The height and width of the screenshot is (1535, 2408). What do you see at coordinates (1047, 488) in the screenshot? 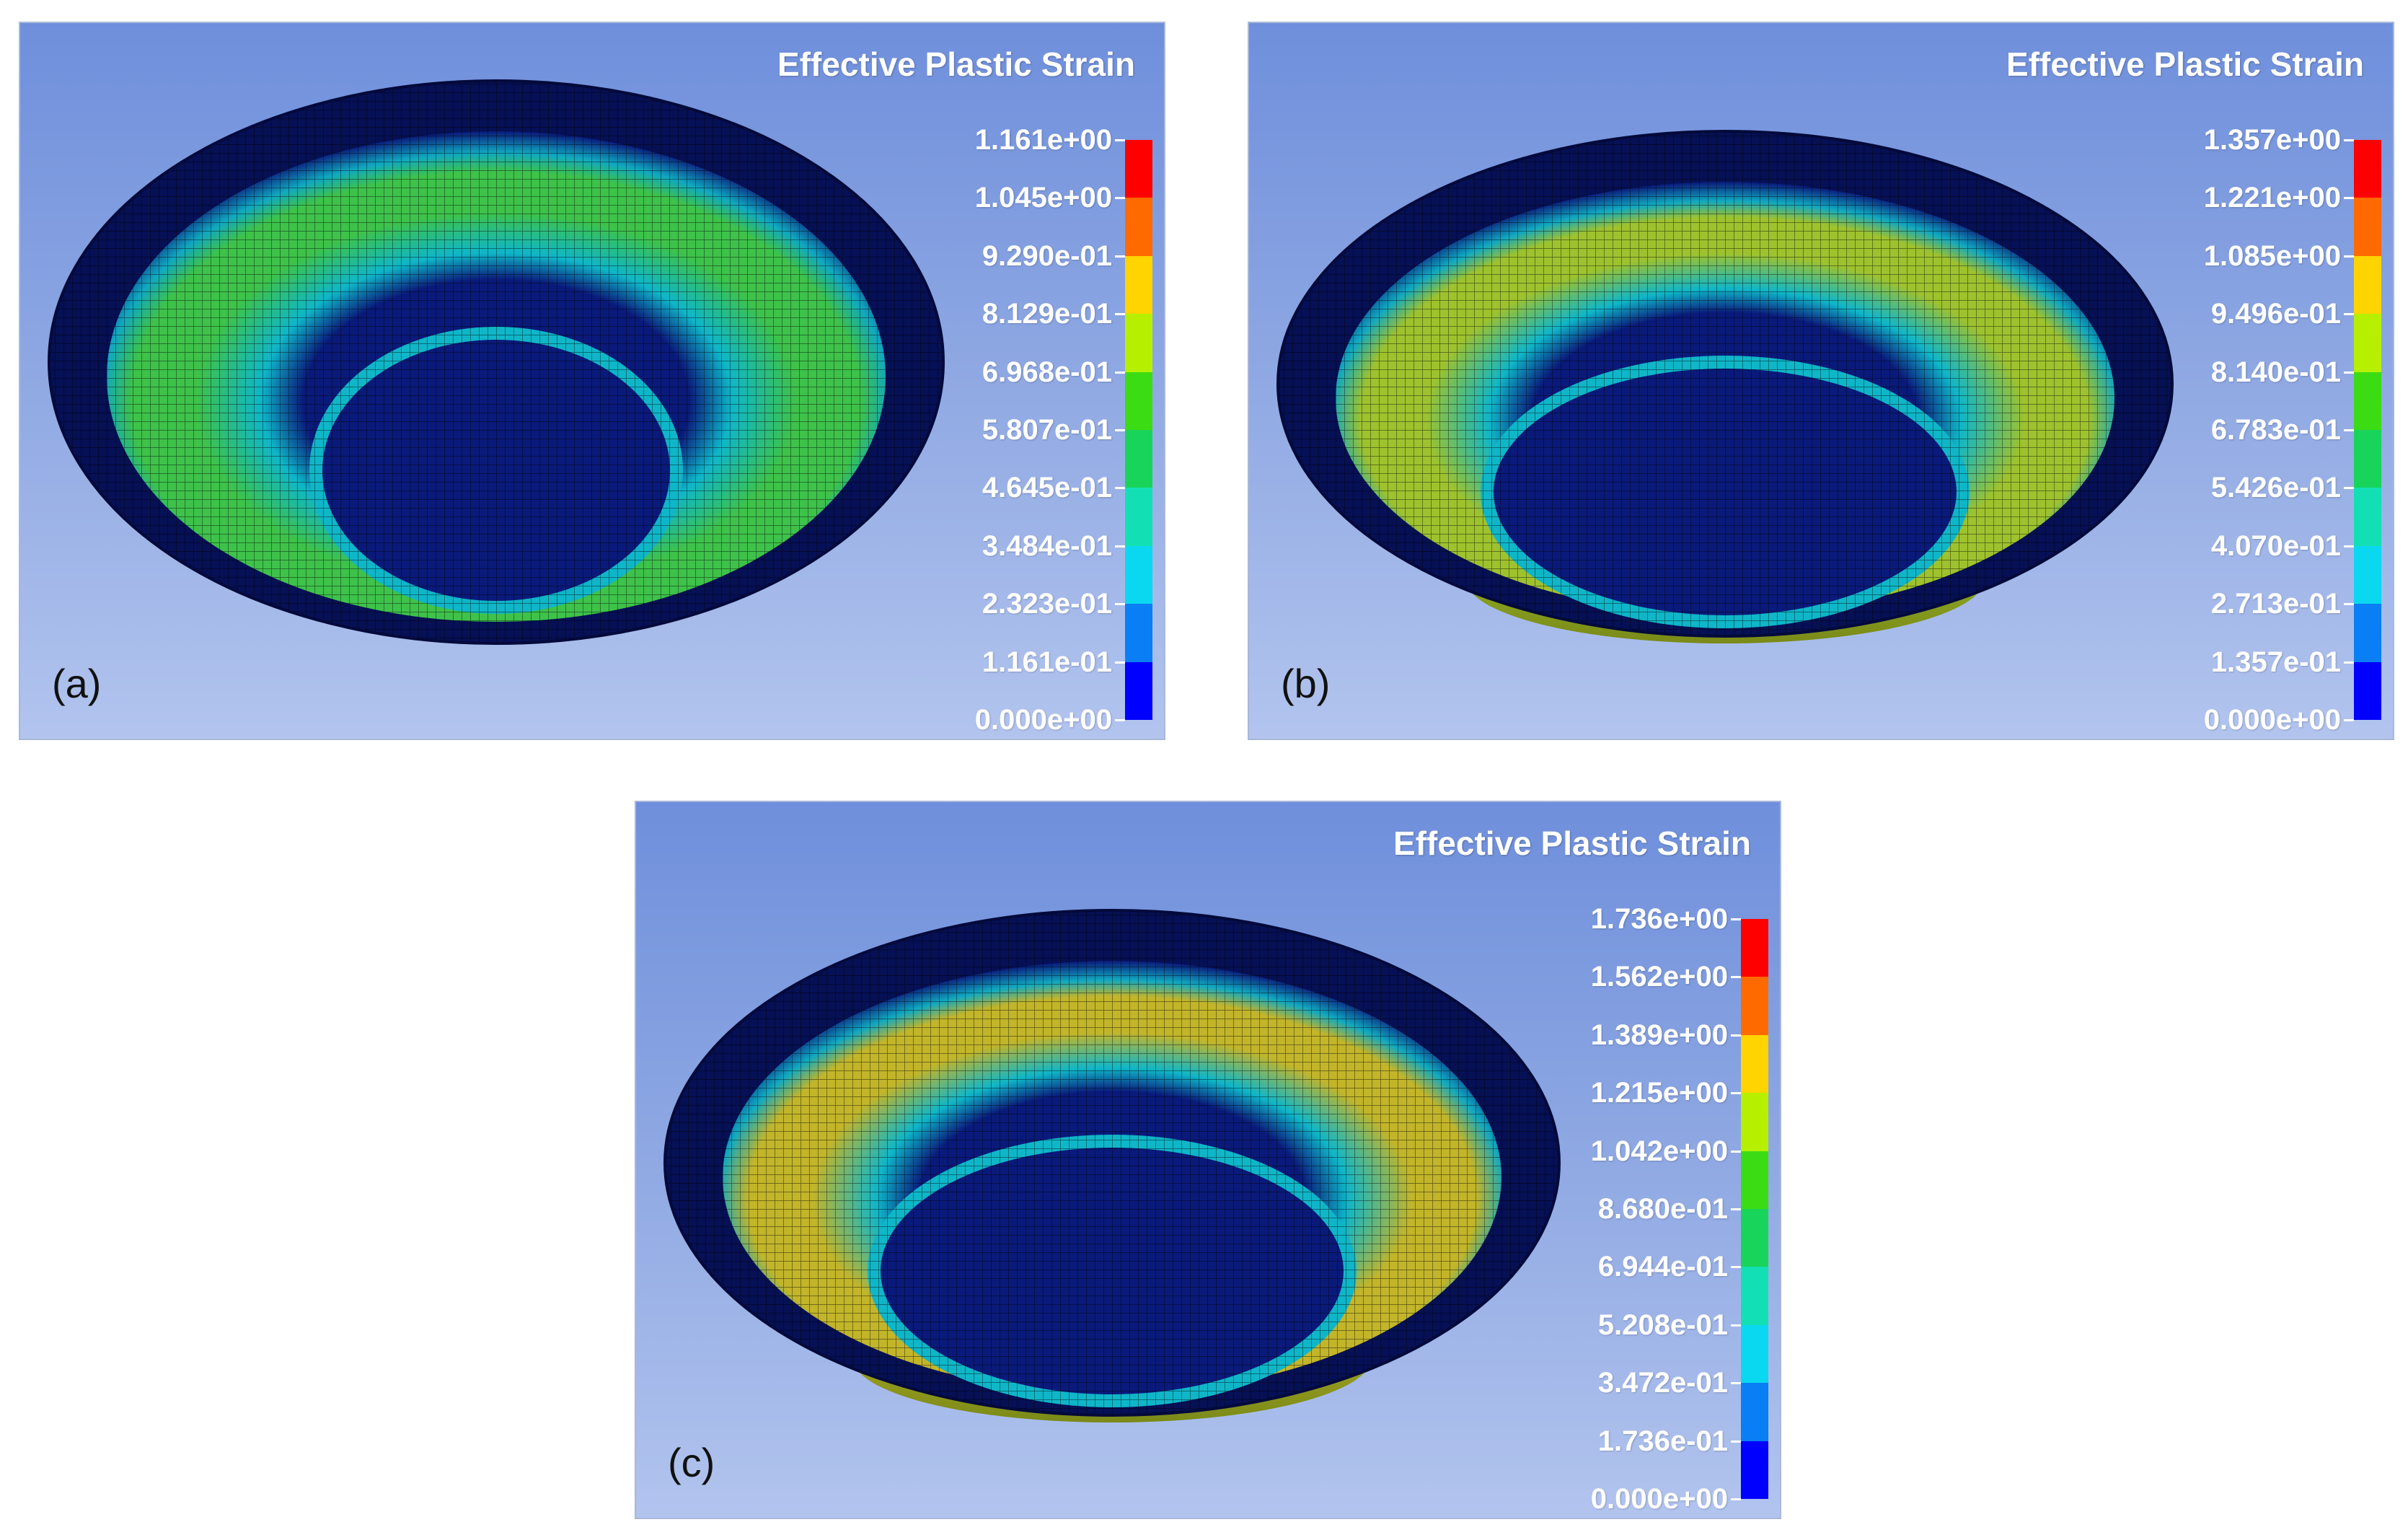
I see `legend-value-label: 4.645e-01` at bounding box center [1047, 488].